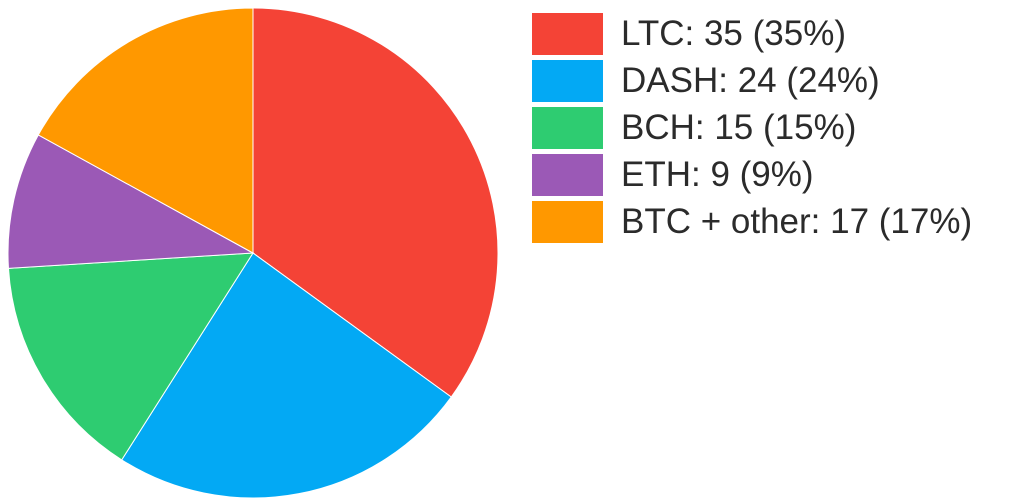 The height and width of the screenshot is (498, 1017). I want to click on legend-item-eth: ETH: 9 (9%), so click(772, 174).